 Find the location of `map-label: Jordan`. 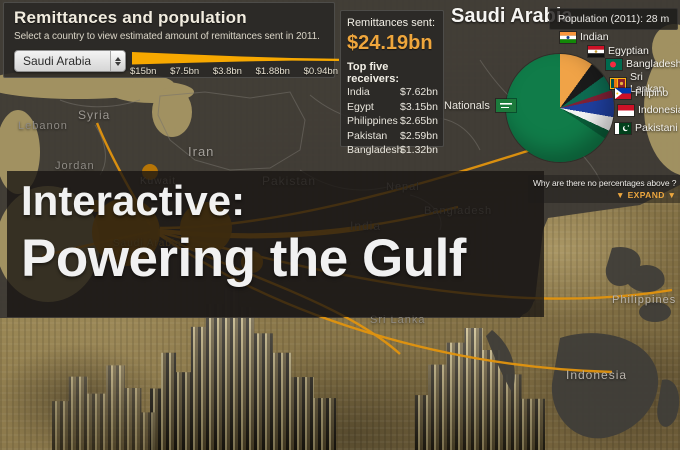

map-label: Jordan is located at coordinates (75, 166).